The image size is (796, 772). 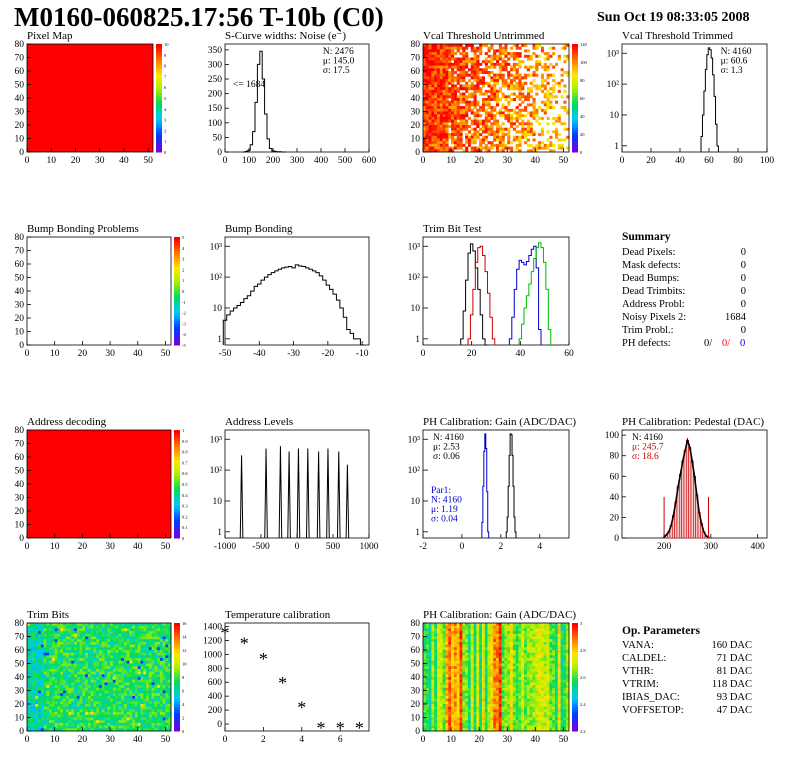 What do you see at coordinates (685, 494) in the screenshot?
I see `histogram-bar` at bounding box center [685, 494].